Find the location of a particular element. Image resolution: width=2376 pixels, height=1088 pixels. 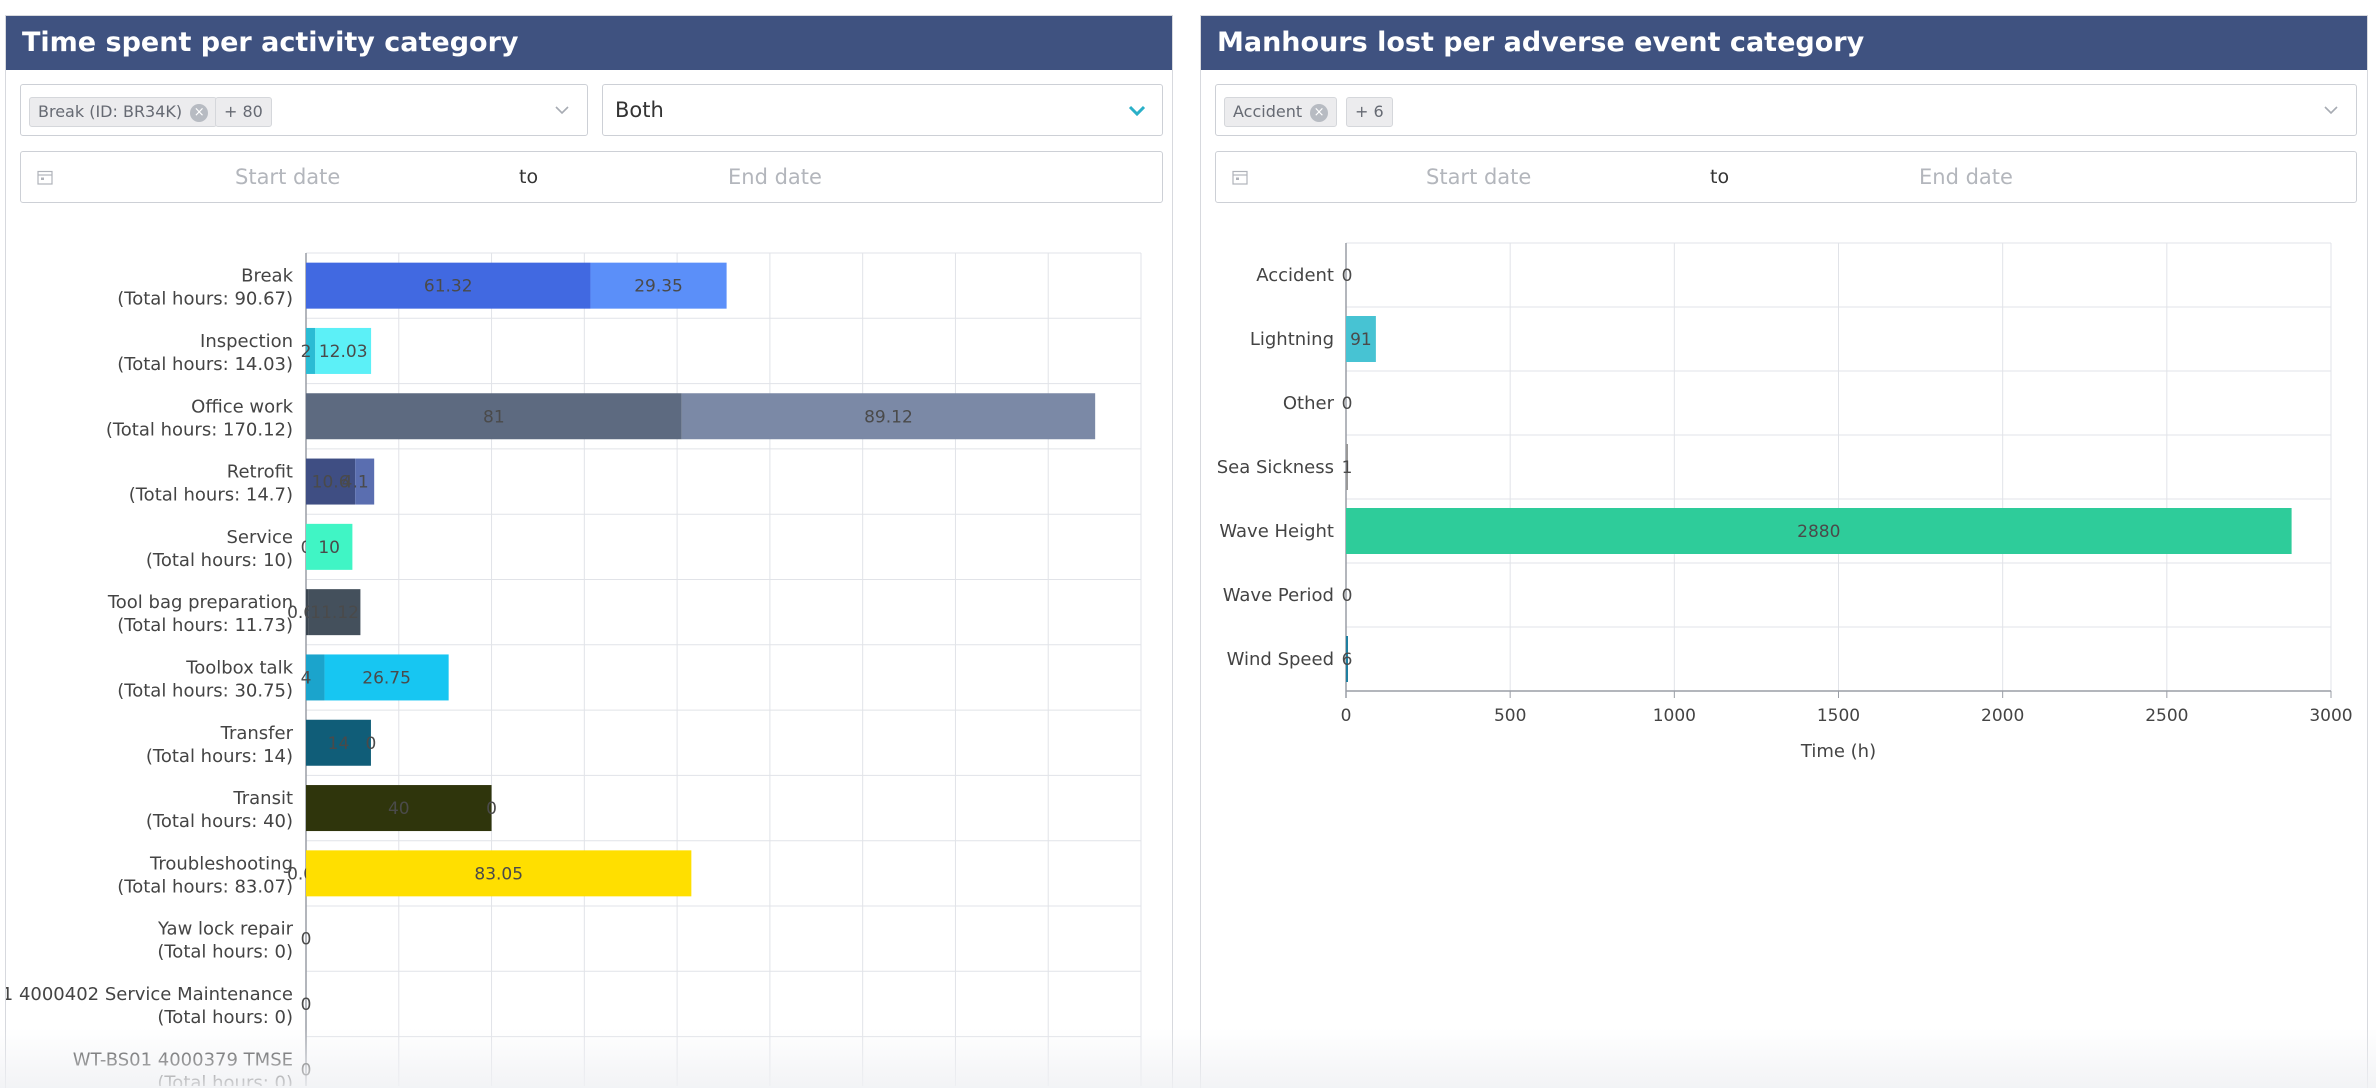

selected-tag: Accident × is located at coordinates (1281, 112).